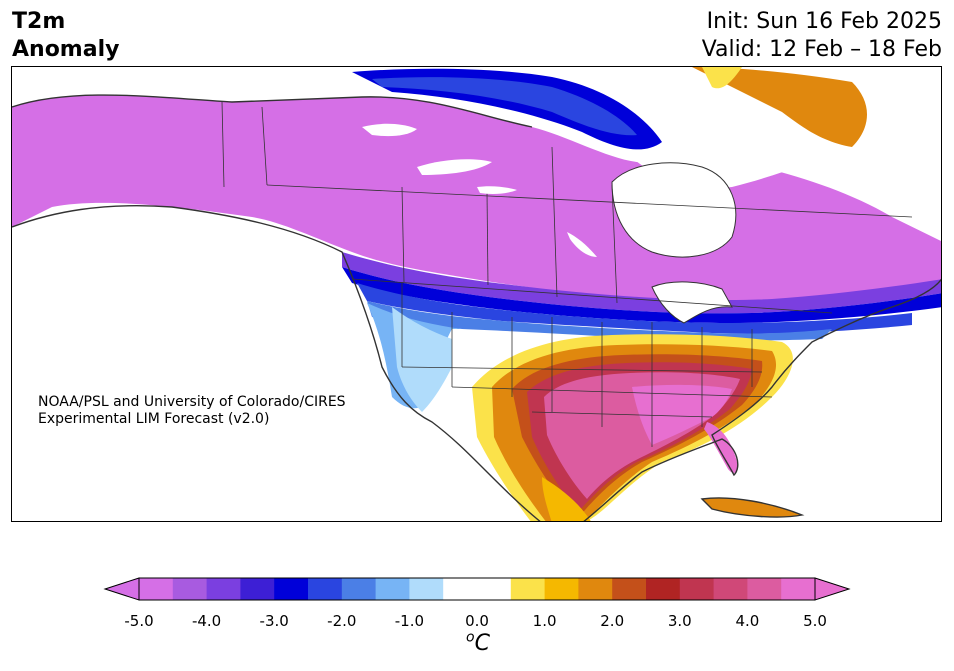 This screenshot has height=671, width=954. I want to click on colorbar-tick-label: -1.0, so click(409, 621).